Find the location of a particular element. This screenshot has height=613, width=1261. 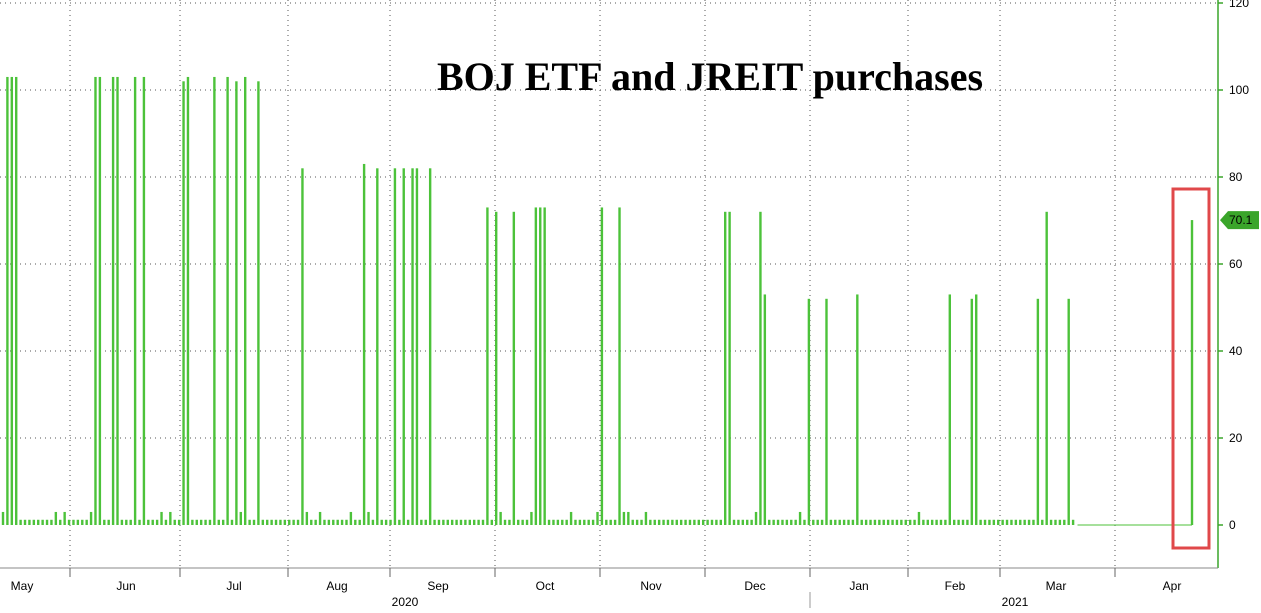

y-tick-label: 20 is located at coordinates (1236, 438).